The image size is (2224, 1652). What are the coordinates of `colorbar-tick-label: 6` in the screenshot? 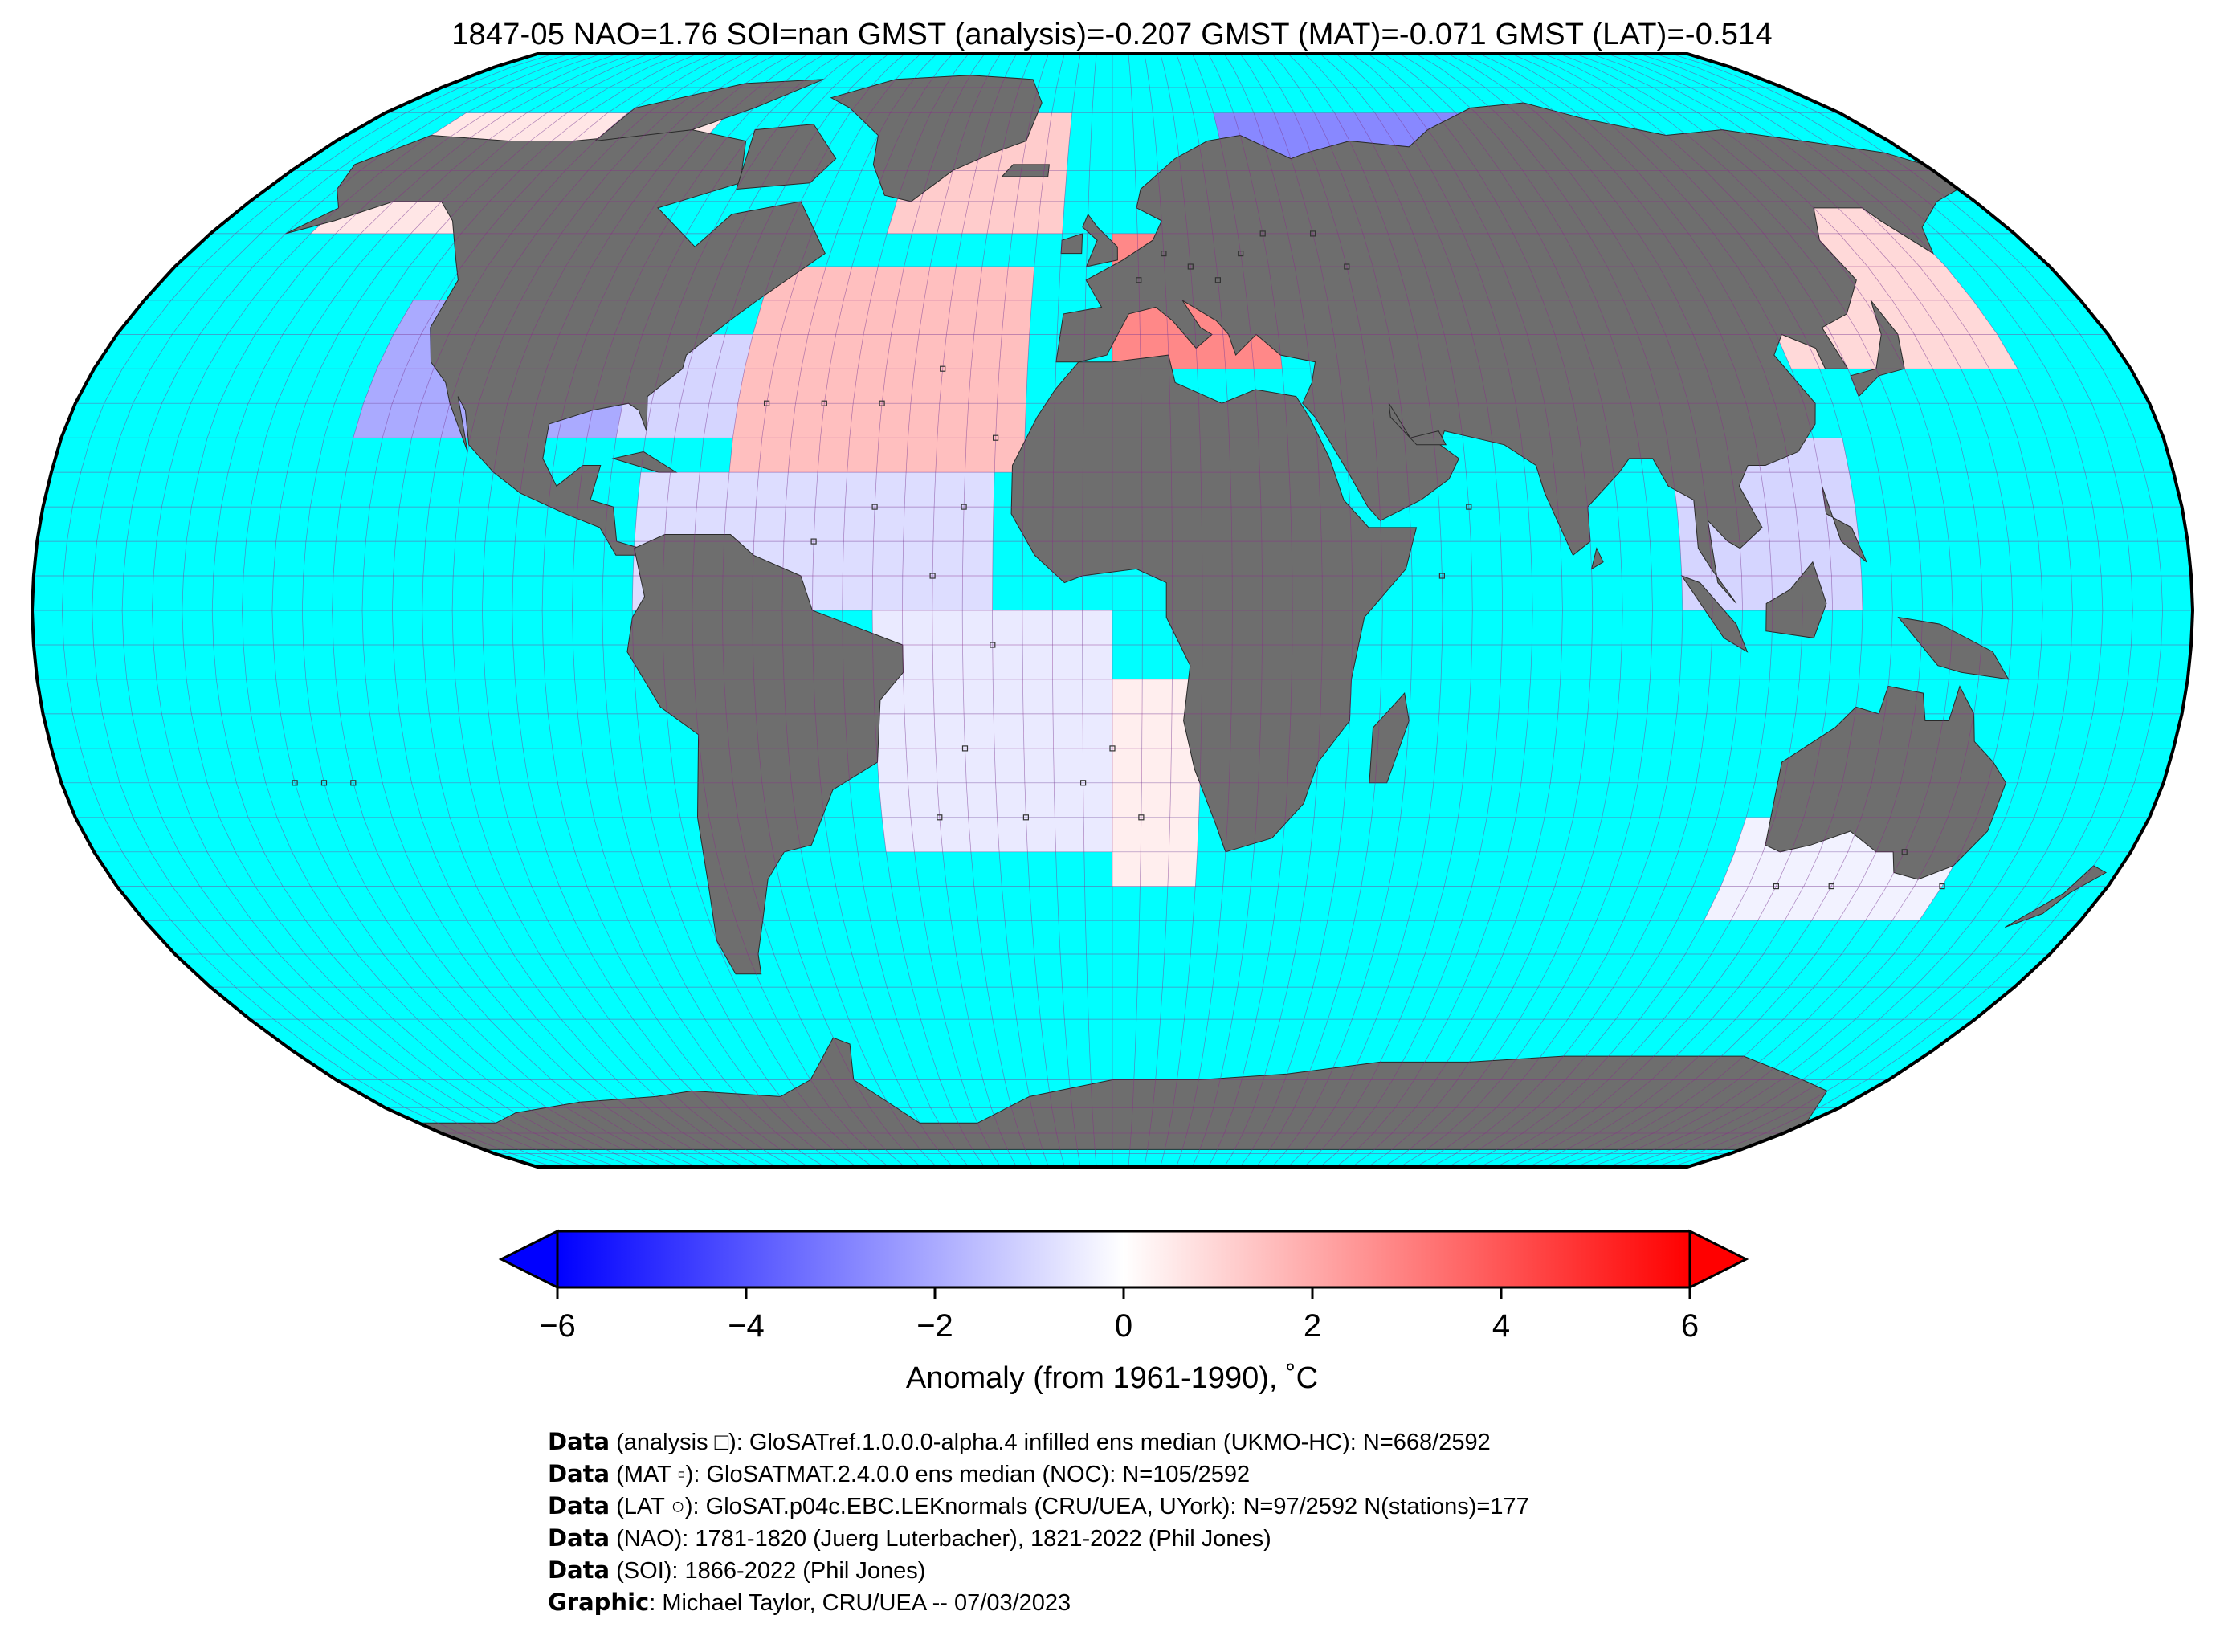 It's located at (1690, 1326).